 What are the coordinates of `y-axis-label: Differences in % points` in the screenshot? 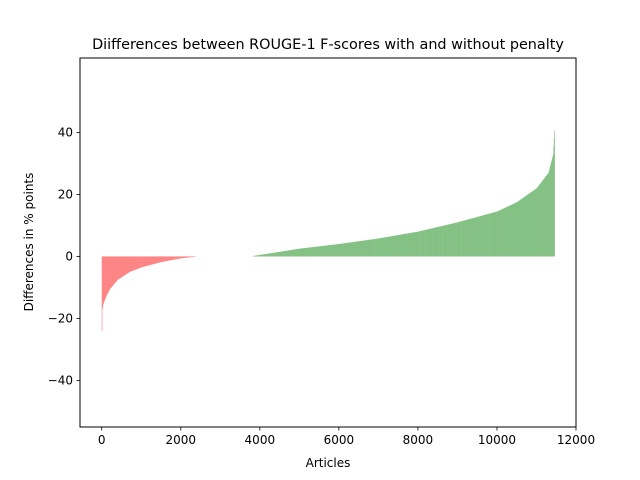 It's located at (29, 242).